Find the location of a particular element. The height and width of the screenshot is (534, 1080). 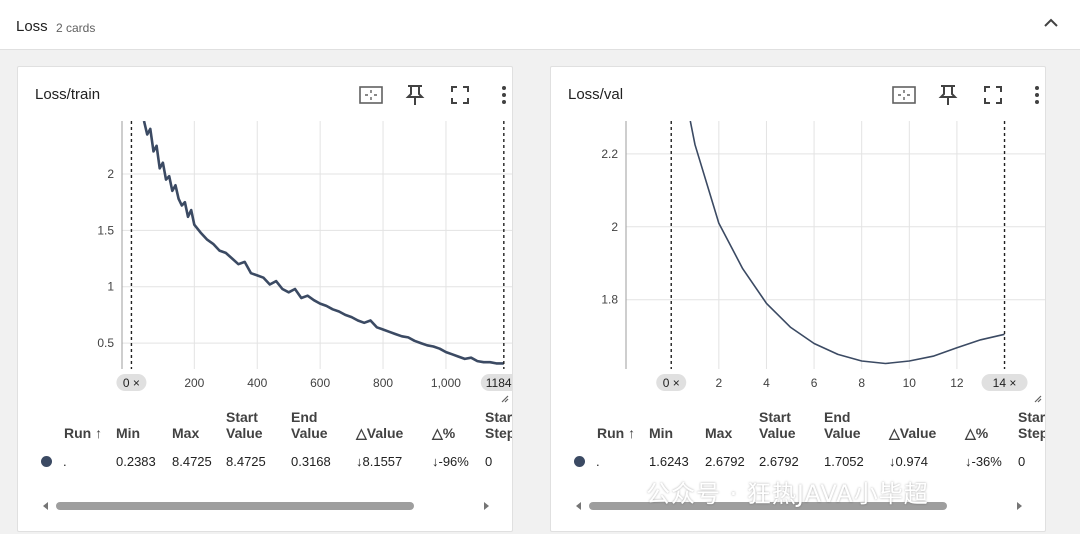

cell-start: 2.6792 is located at coordinates (779, 461).